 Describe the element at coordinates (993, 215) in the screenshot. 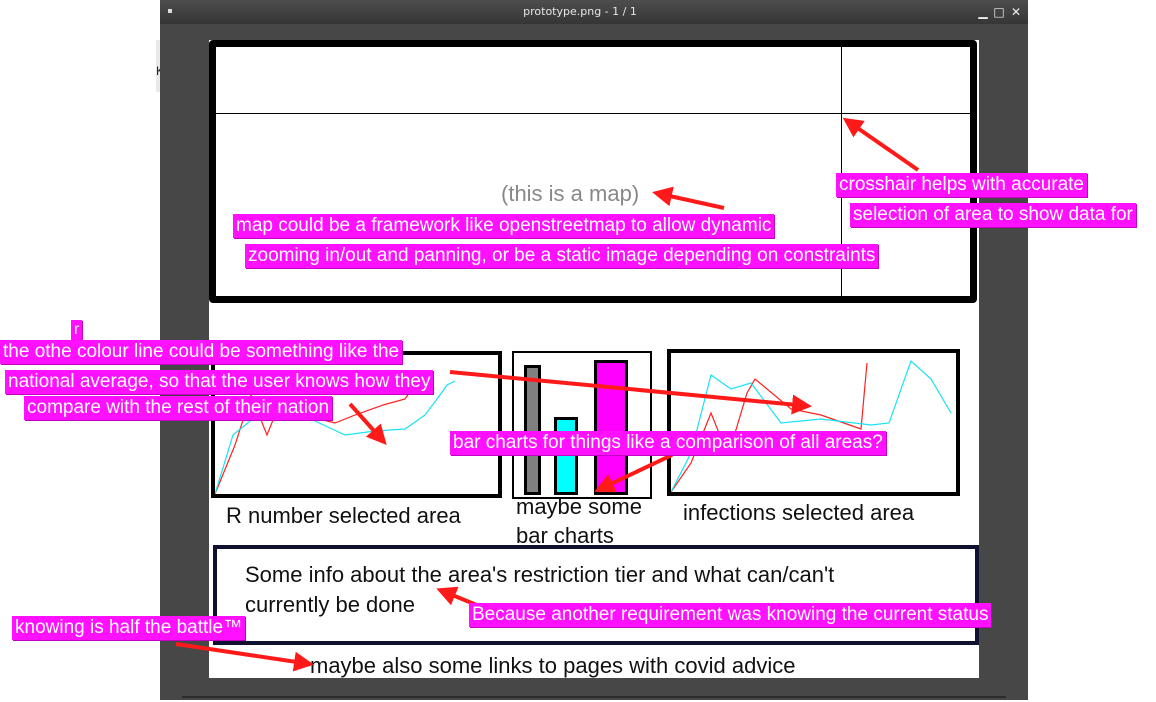

I see `note-crosshair-2: selection of area to show data for` at that location.